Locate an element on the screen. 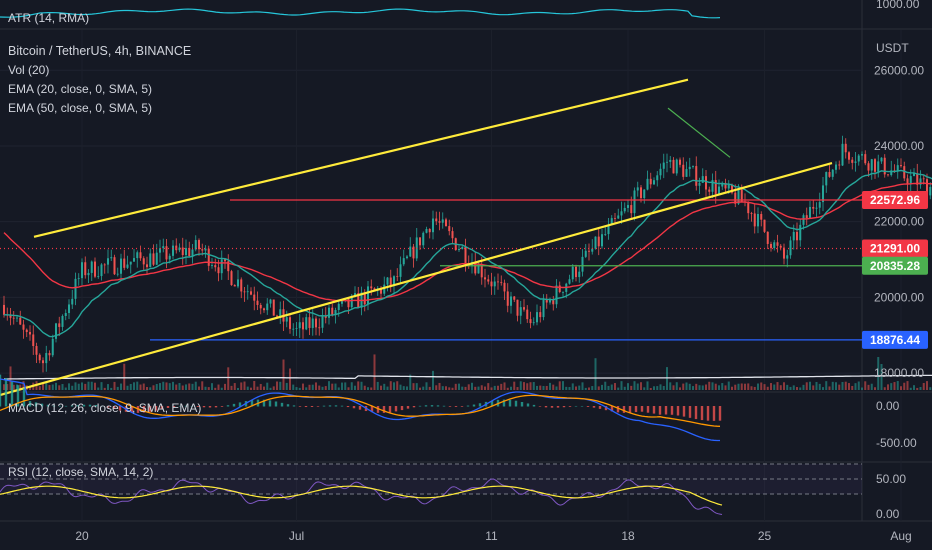  vol-legend: Vol (20) is located at coordinates (28, 70).